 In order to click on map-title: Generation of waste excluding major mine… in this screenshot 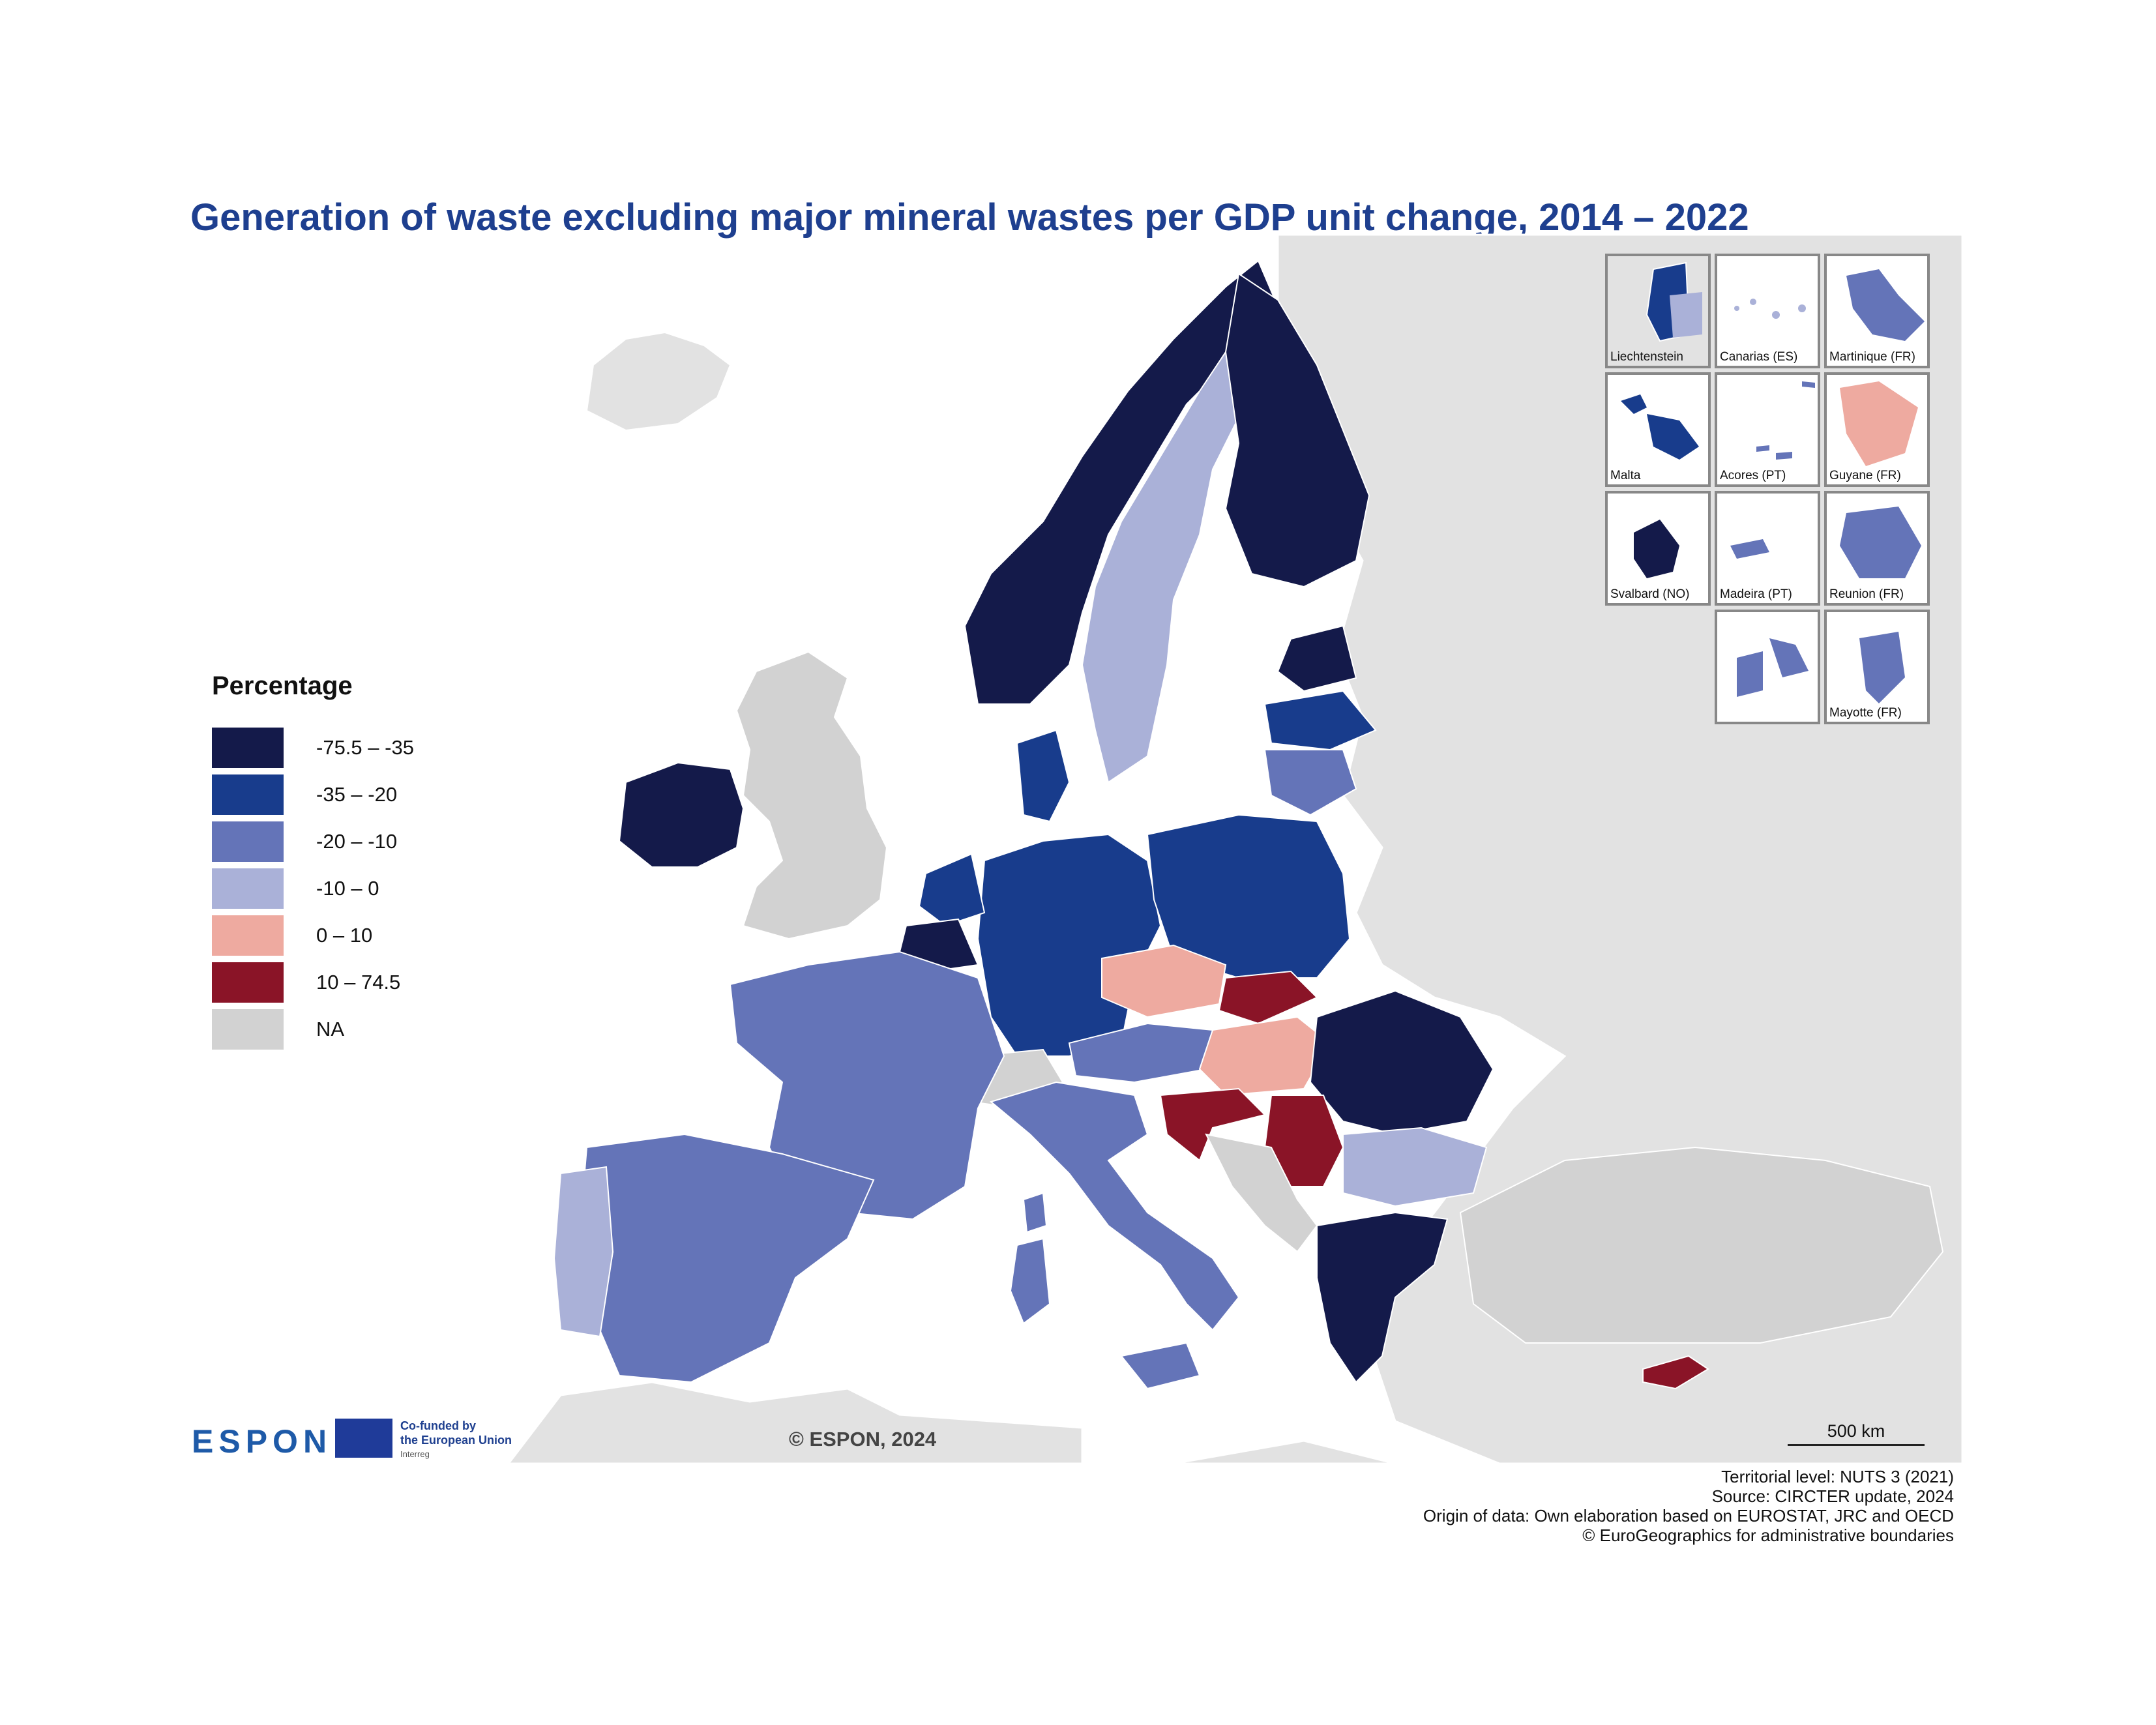, I will do `click(969, 217)`.